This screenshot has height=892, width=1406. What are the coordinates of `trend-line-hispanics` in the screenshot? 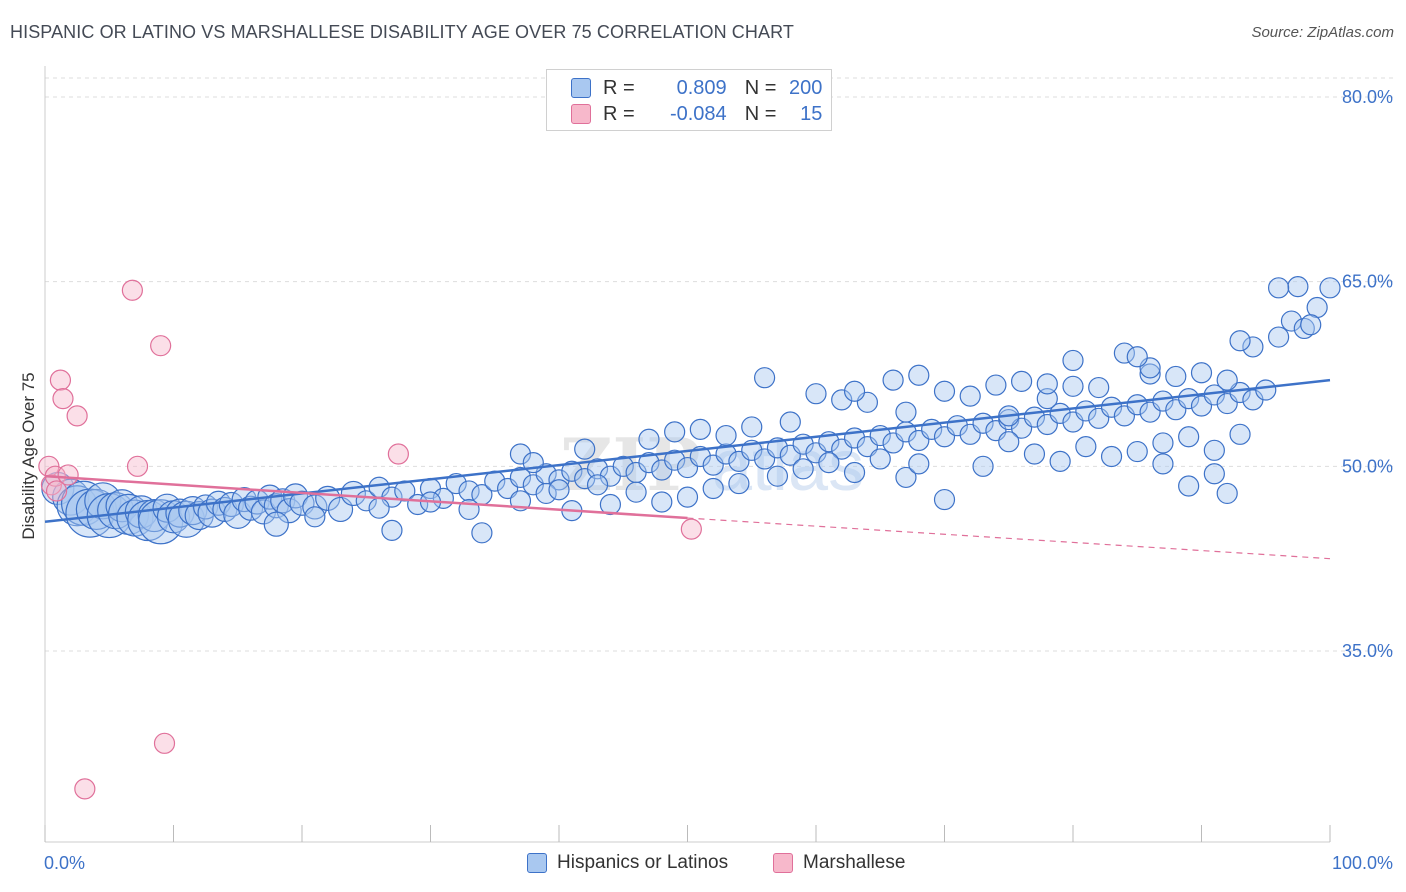 It's located at (687, 450).